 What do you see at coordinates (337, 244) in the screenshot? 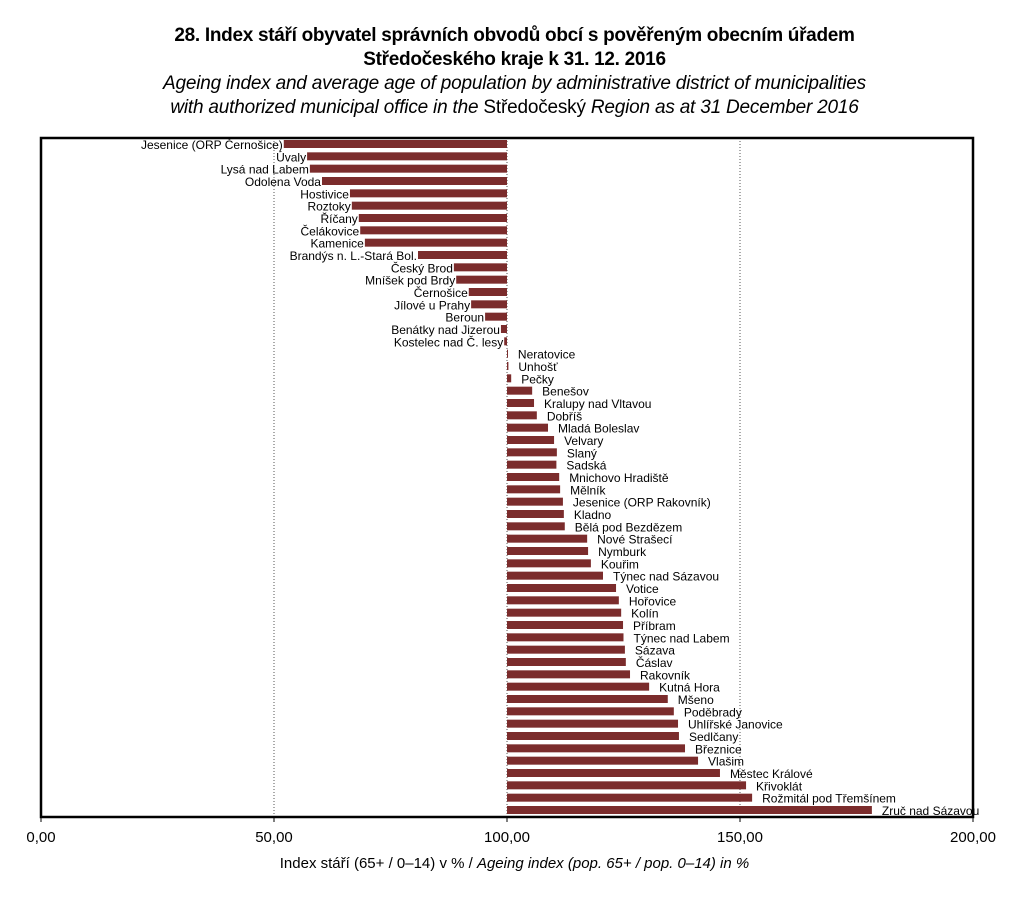
I see `bar-label: Kamenice` at bounding box center [337, 244].